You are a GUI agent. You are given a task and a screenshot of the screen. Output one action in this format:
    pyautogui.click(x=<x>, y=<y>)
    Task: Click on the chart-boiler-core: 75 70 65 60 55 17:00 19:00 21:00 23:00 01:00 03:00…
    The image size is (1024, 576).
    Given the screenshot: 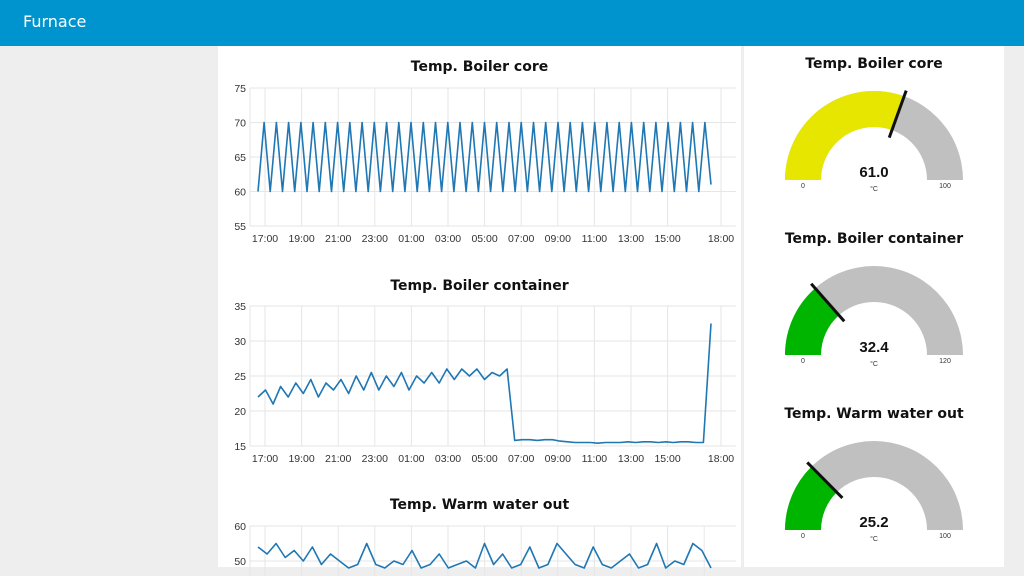 What is the action you would take?
    pyautogui.click(x=485, y=164)
    